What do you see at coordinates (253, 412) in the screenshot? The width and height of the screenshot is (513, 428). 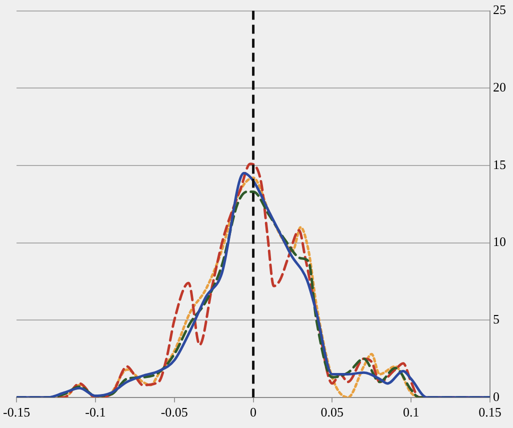 I see `x-tick-label: 0` at bounding box center [253, 412].